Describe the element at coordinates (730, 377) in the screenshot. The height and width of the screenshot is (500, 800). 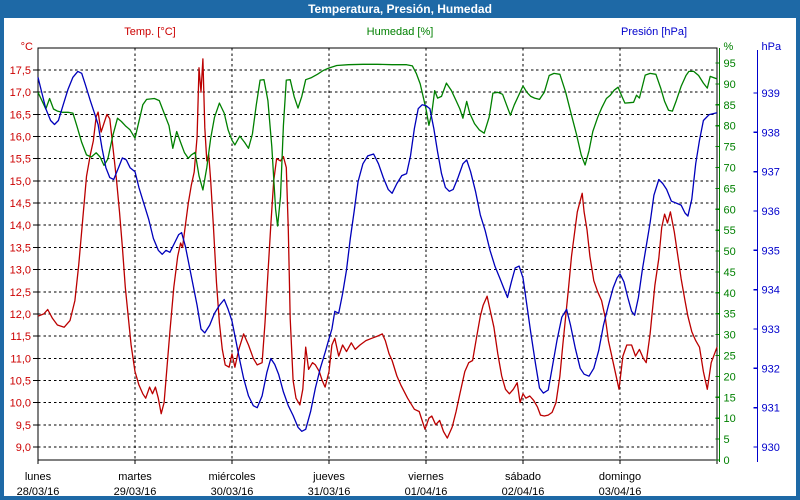
I see `humidity-tick-label: 20` at that location.